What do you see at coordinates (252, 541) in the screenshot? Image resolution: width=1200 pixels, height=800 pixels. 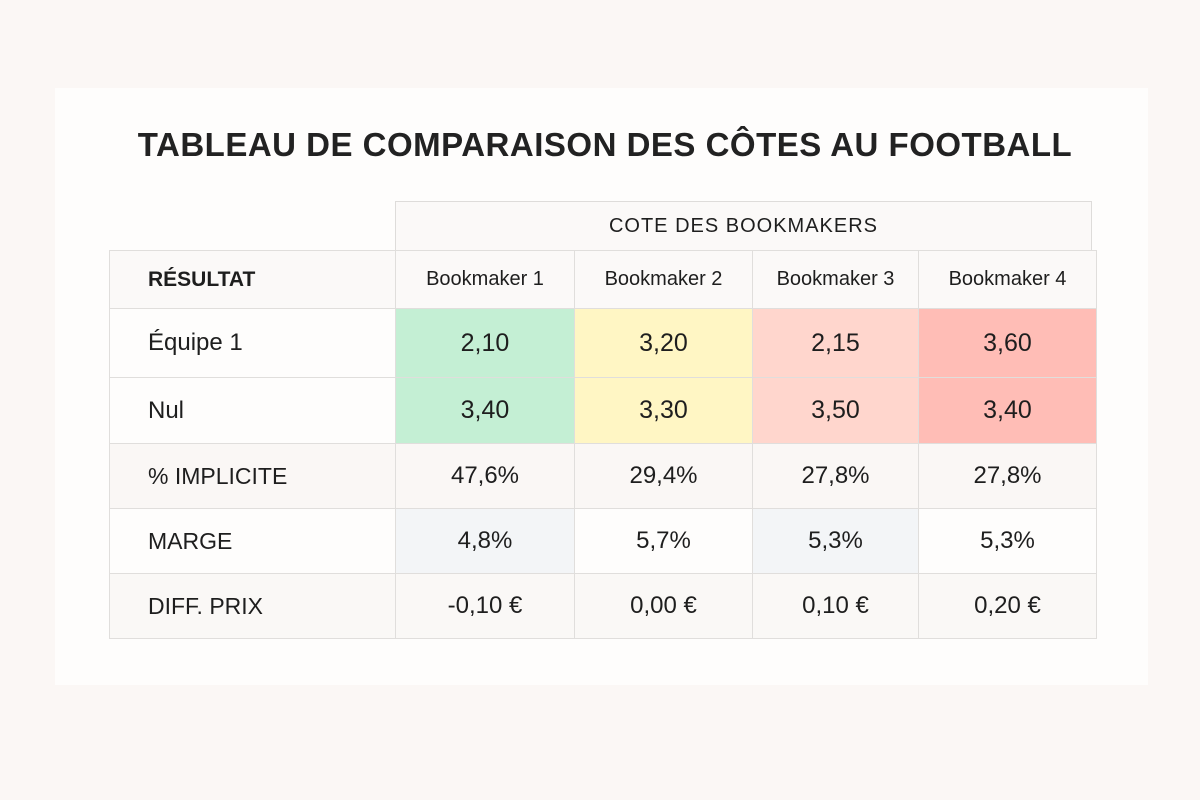 I see `row-label: MARGE` at bounding box center [252, 541].